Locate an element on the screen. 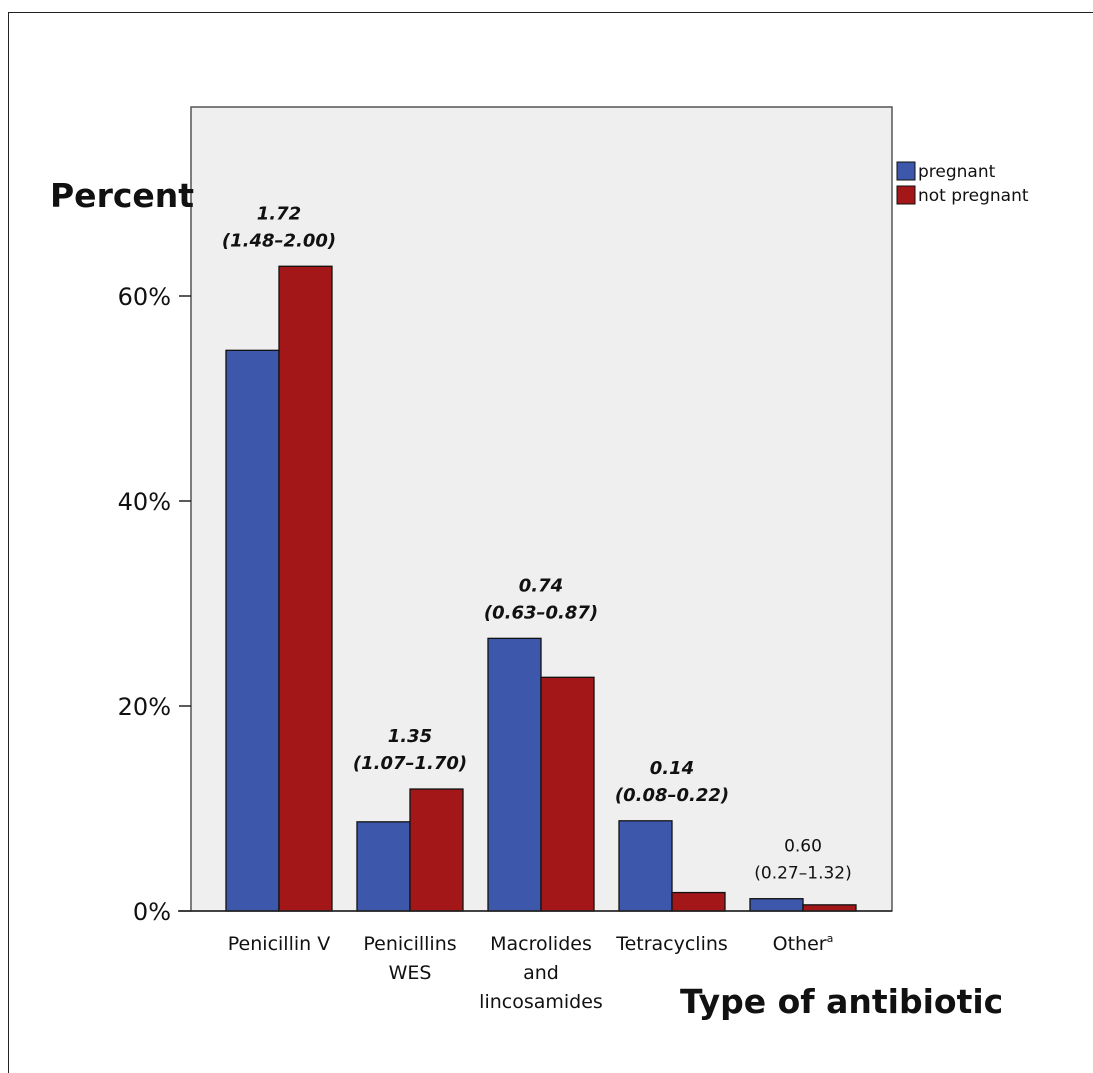 This screenshot has width=1093, height=1073. x-axis-title: Type of antibiotic is located at coordinates (841, 1001).